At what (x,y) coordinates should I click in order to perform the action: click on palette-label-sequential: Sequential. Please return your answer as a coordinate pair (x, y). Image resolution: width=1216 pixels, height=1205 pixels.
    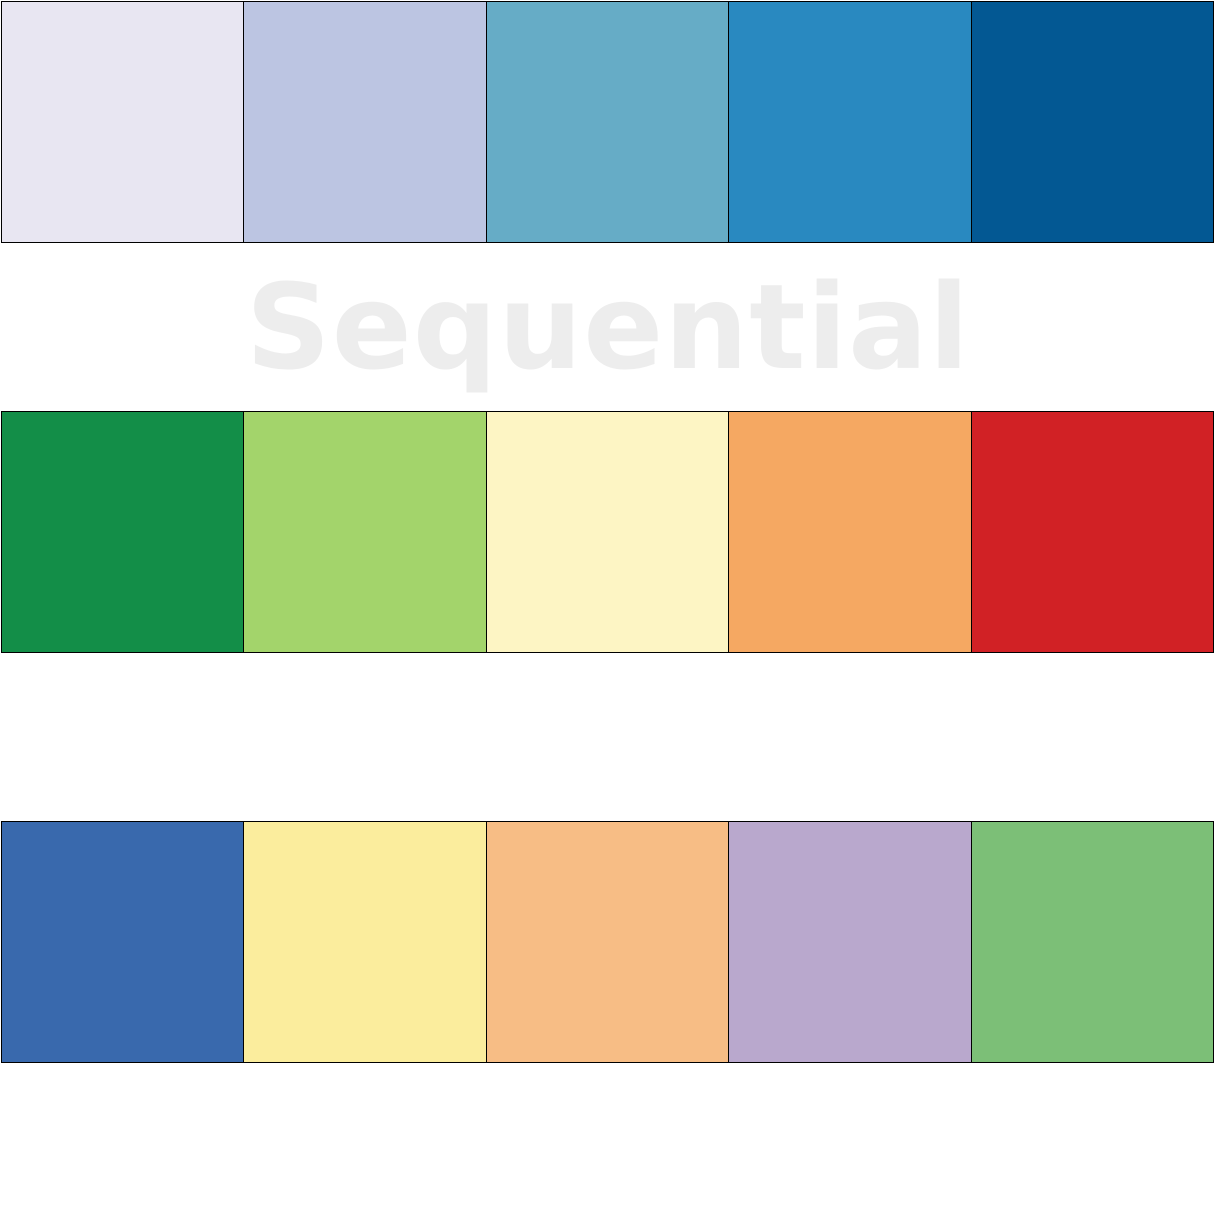
    Looking at the image, I should click on (608, 327).